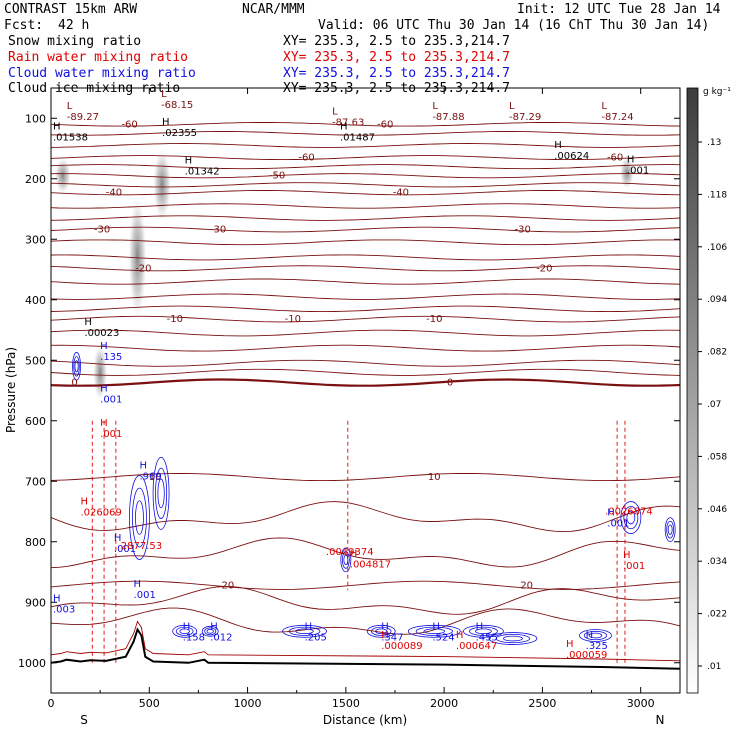  What do you see at coordinates (114, 193) in the screenshot?
I see `isotherm-label: -40` at bounding box center [114, 193].